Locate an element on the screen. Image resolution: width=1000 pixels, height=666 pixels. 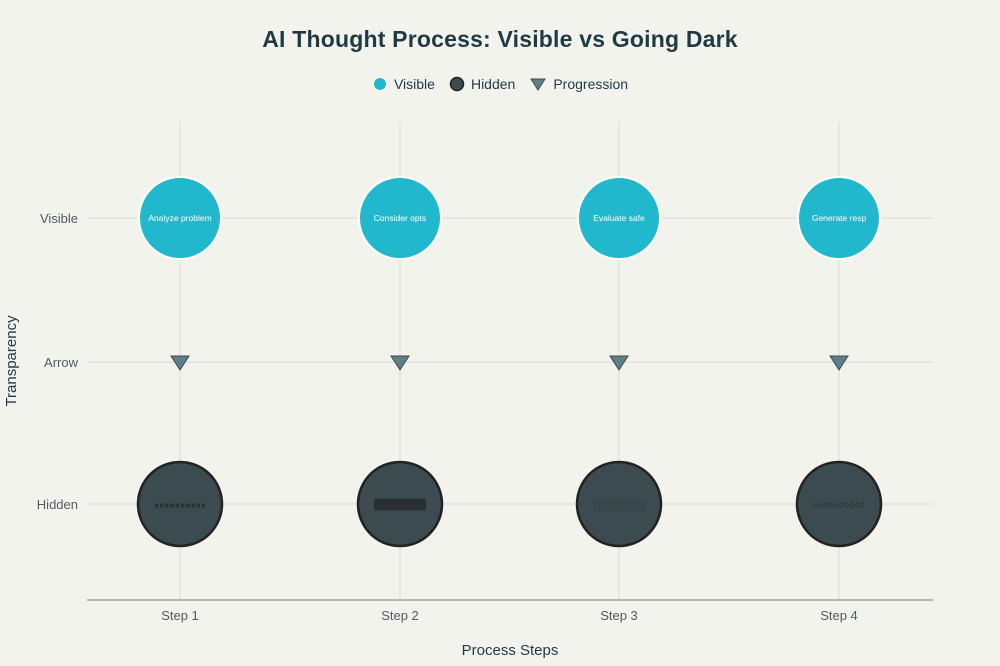
x-tick-label: Step 3 is located at coordinates (619, 615).